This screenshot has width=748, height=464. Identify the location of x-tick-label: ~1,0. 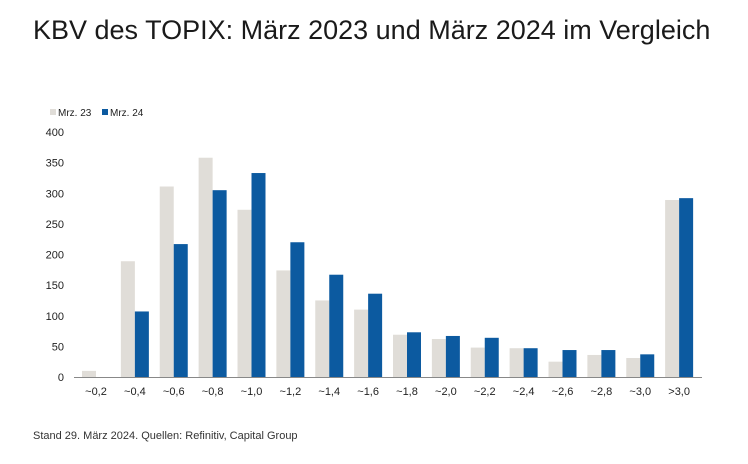
(252, 392).